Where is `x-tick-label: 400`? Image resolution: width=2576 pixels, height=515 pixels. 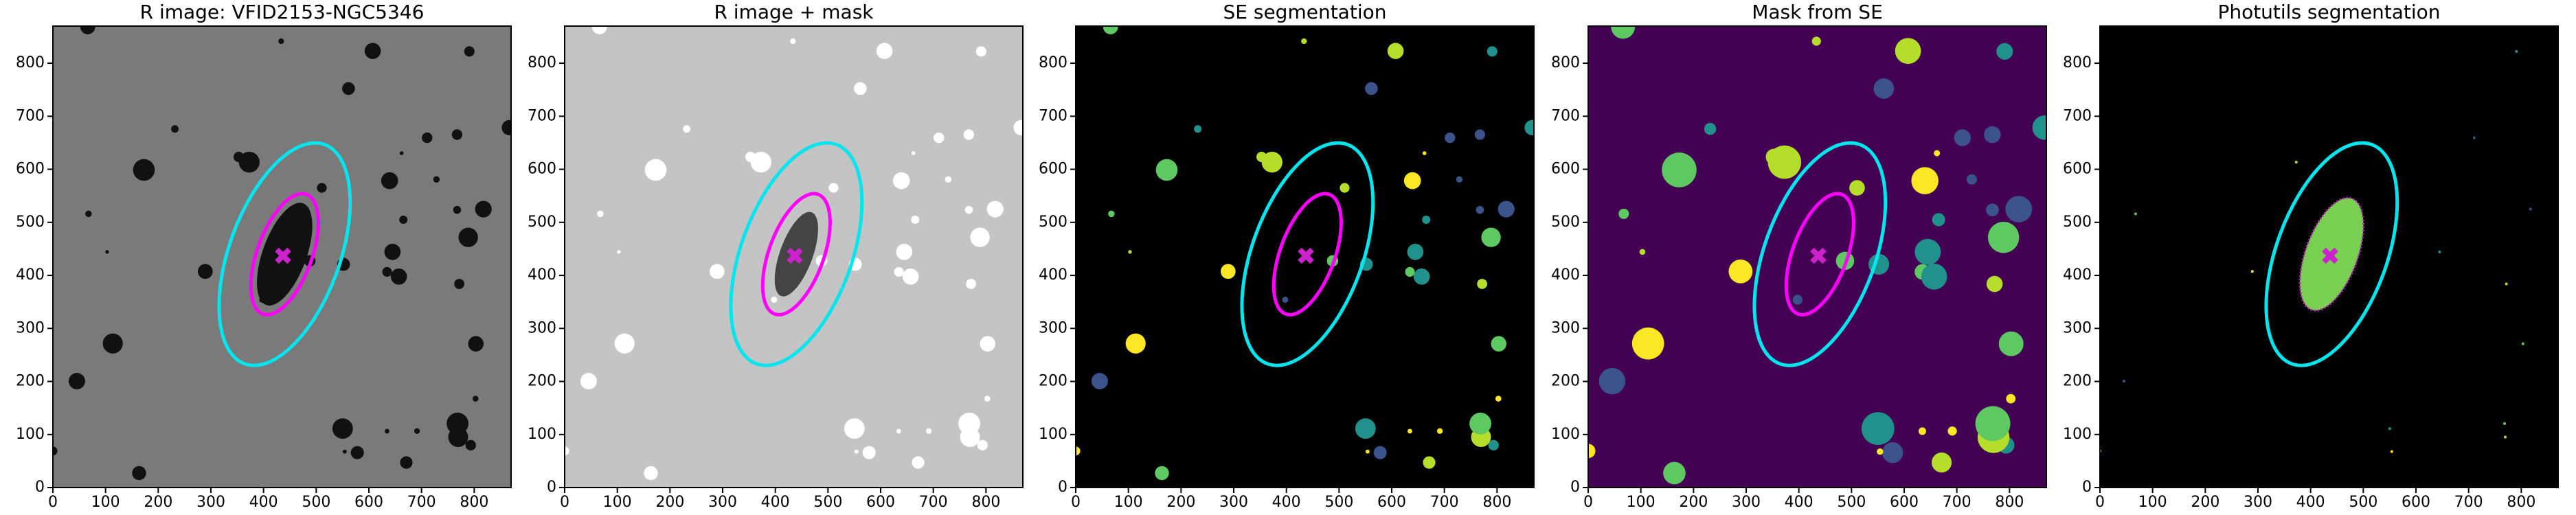 x-tick-label: 400 is located at coordinates (1799, 502).